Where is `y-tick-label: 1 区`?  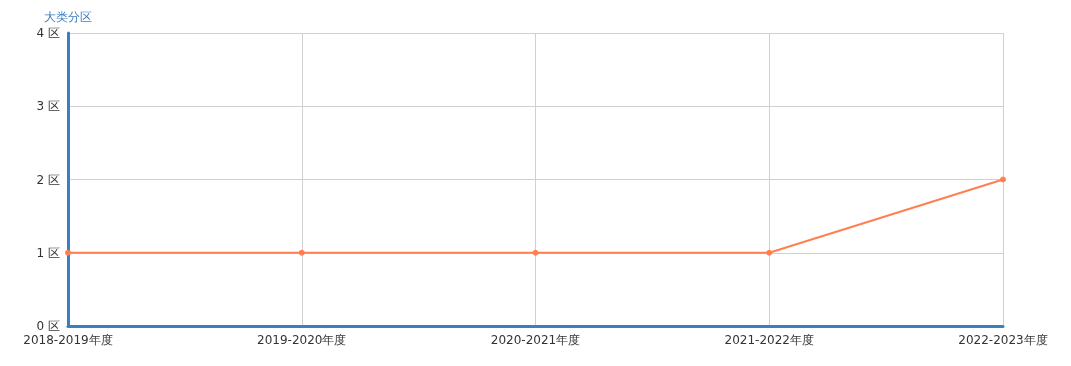 y-tick-label: 1 区 is located at coordinates (48, 252).